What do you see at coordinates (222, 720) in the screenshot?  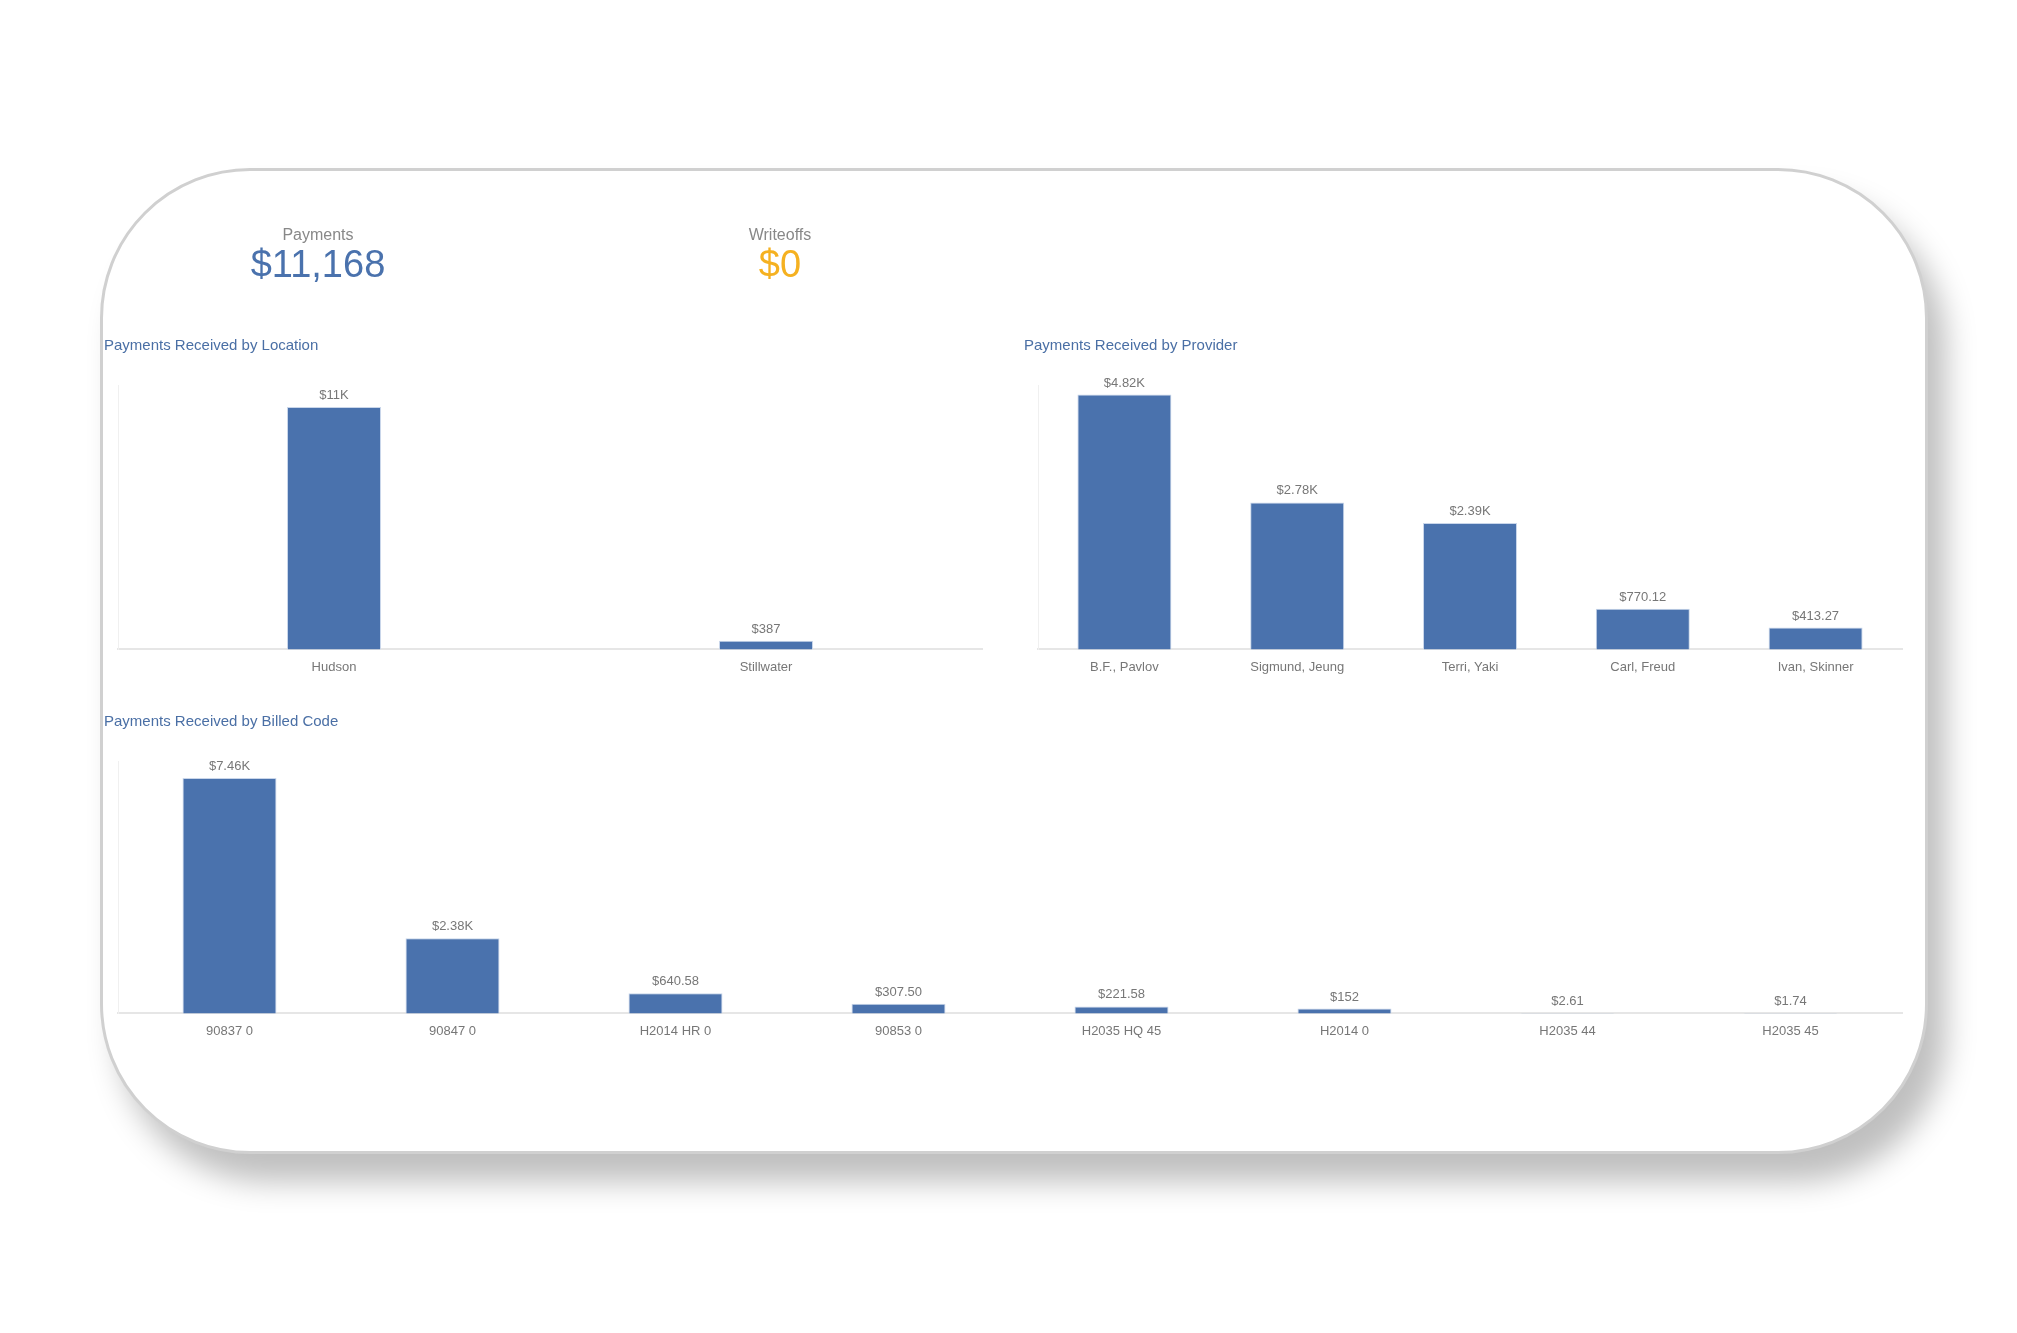 I see `chart-title: Payments Received by Billed Code` at bounding box center [222, 720].